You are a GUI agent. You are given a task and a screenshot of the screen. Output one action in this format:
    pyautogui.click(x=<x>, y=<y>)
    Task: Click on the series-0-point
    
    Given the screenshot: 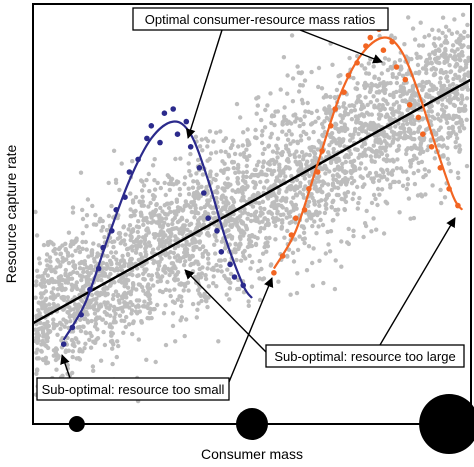 What is the action you would take?
    pyautogui.click(x=217, y=231)
    